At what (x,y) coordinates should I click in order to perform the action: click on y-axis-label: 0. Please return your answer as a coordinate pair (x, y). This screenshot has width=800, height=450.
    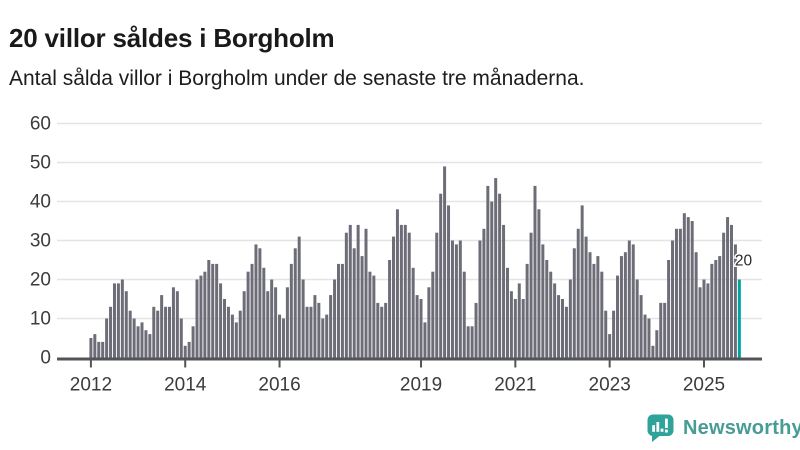
    Looking at the image, I should click on (45, 358).